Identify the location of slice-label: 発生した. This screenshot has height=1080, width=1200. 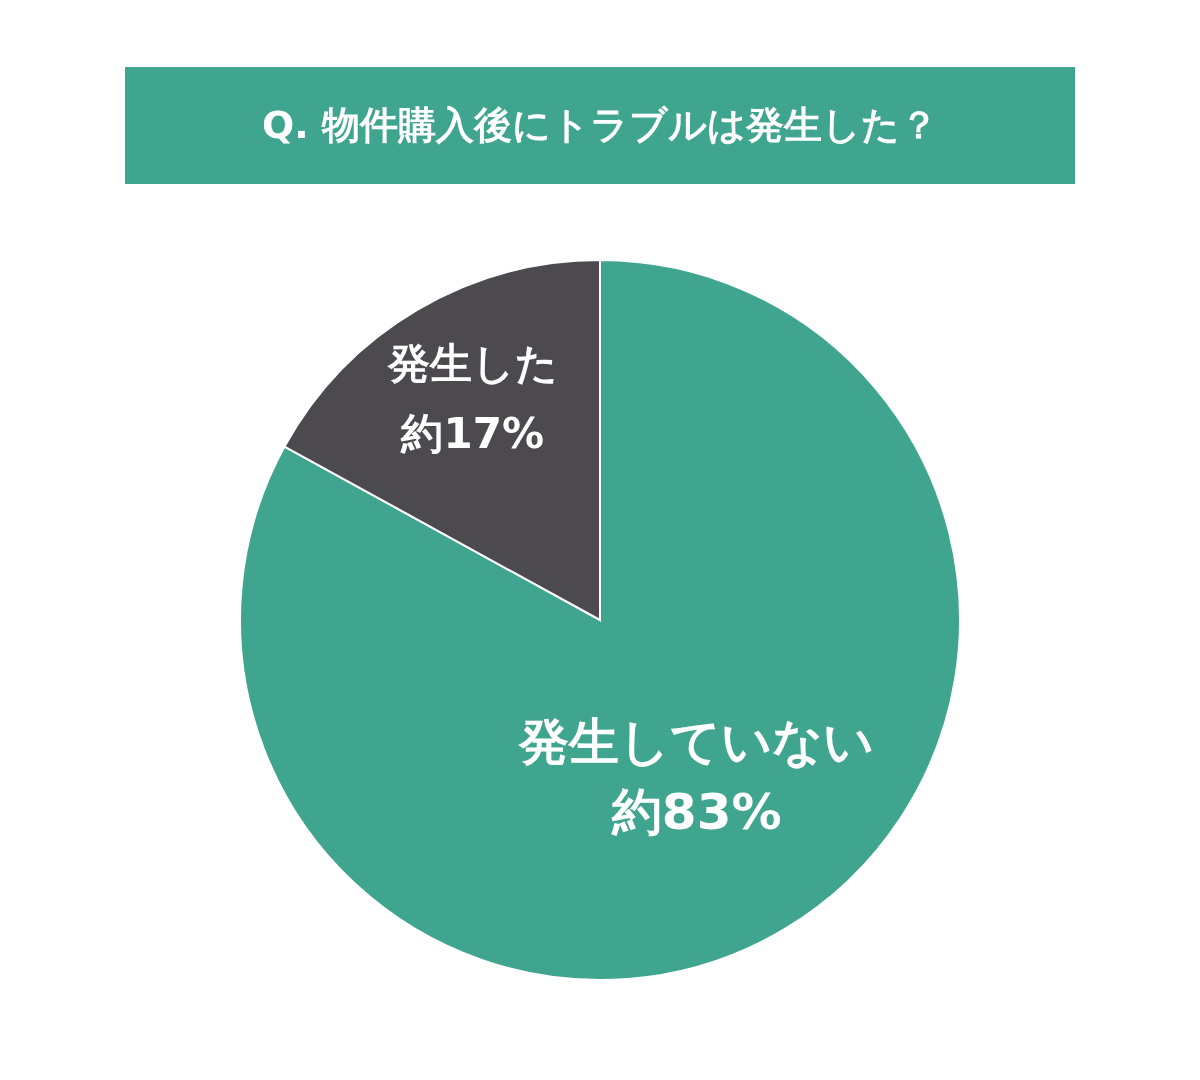
(472, 363).